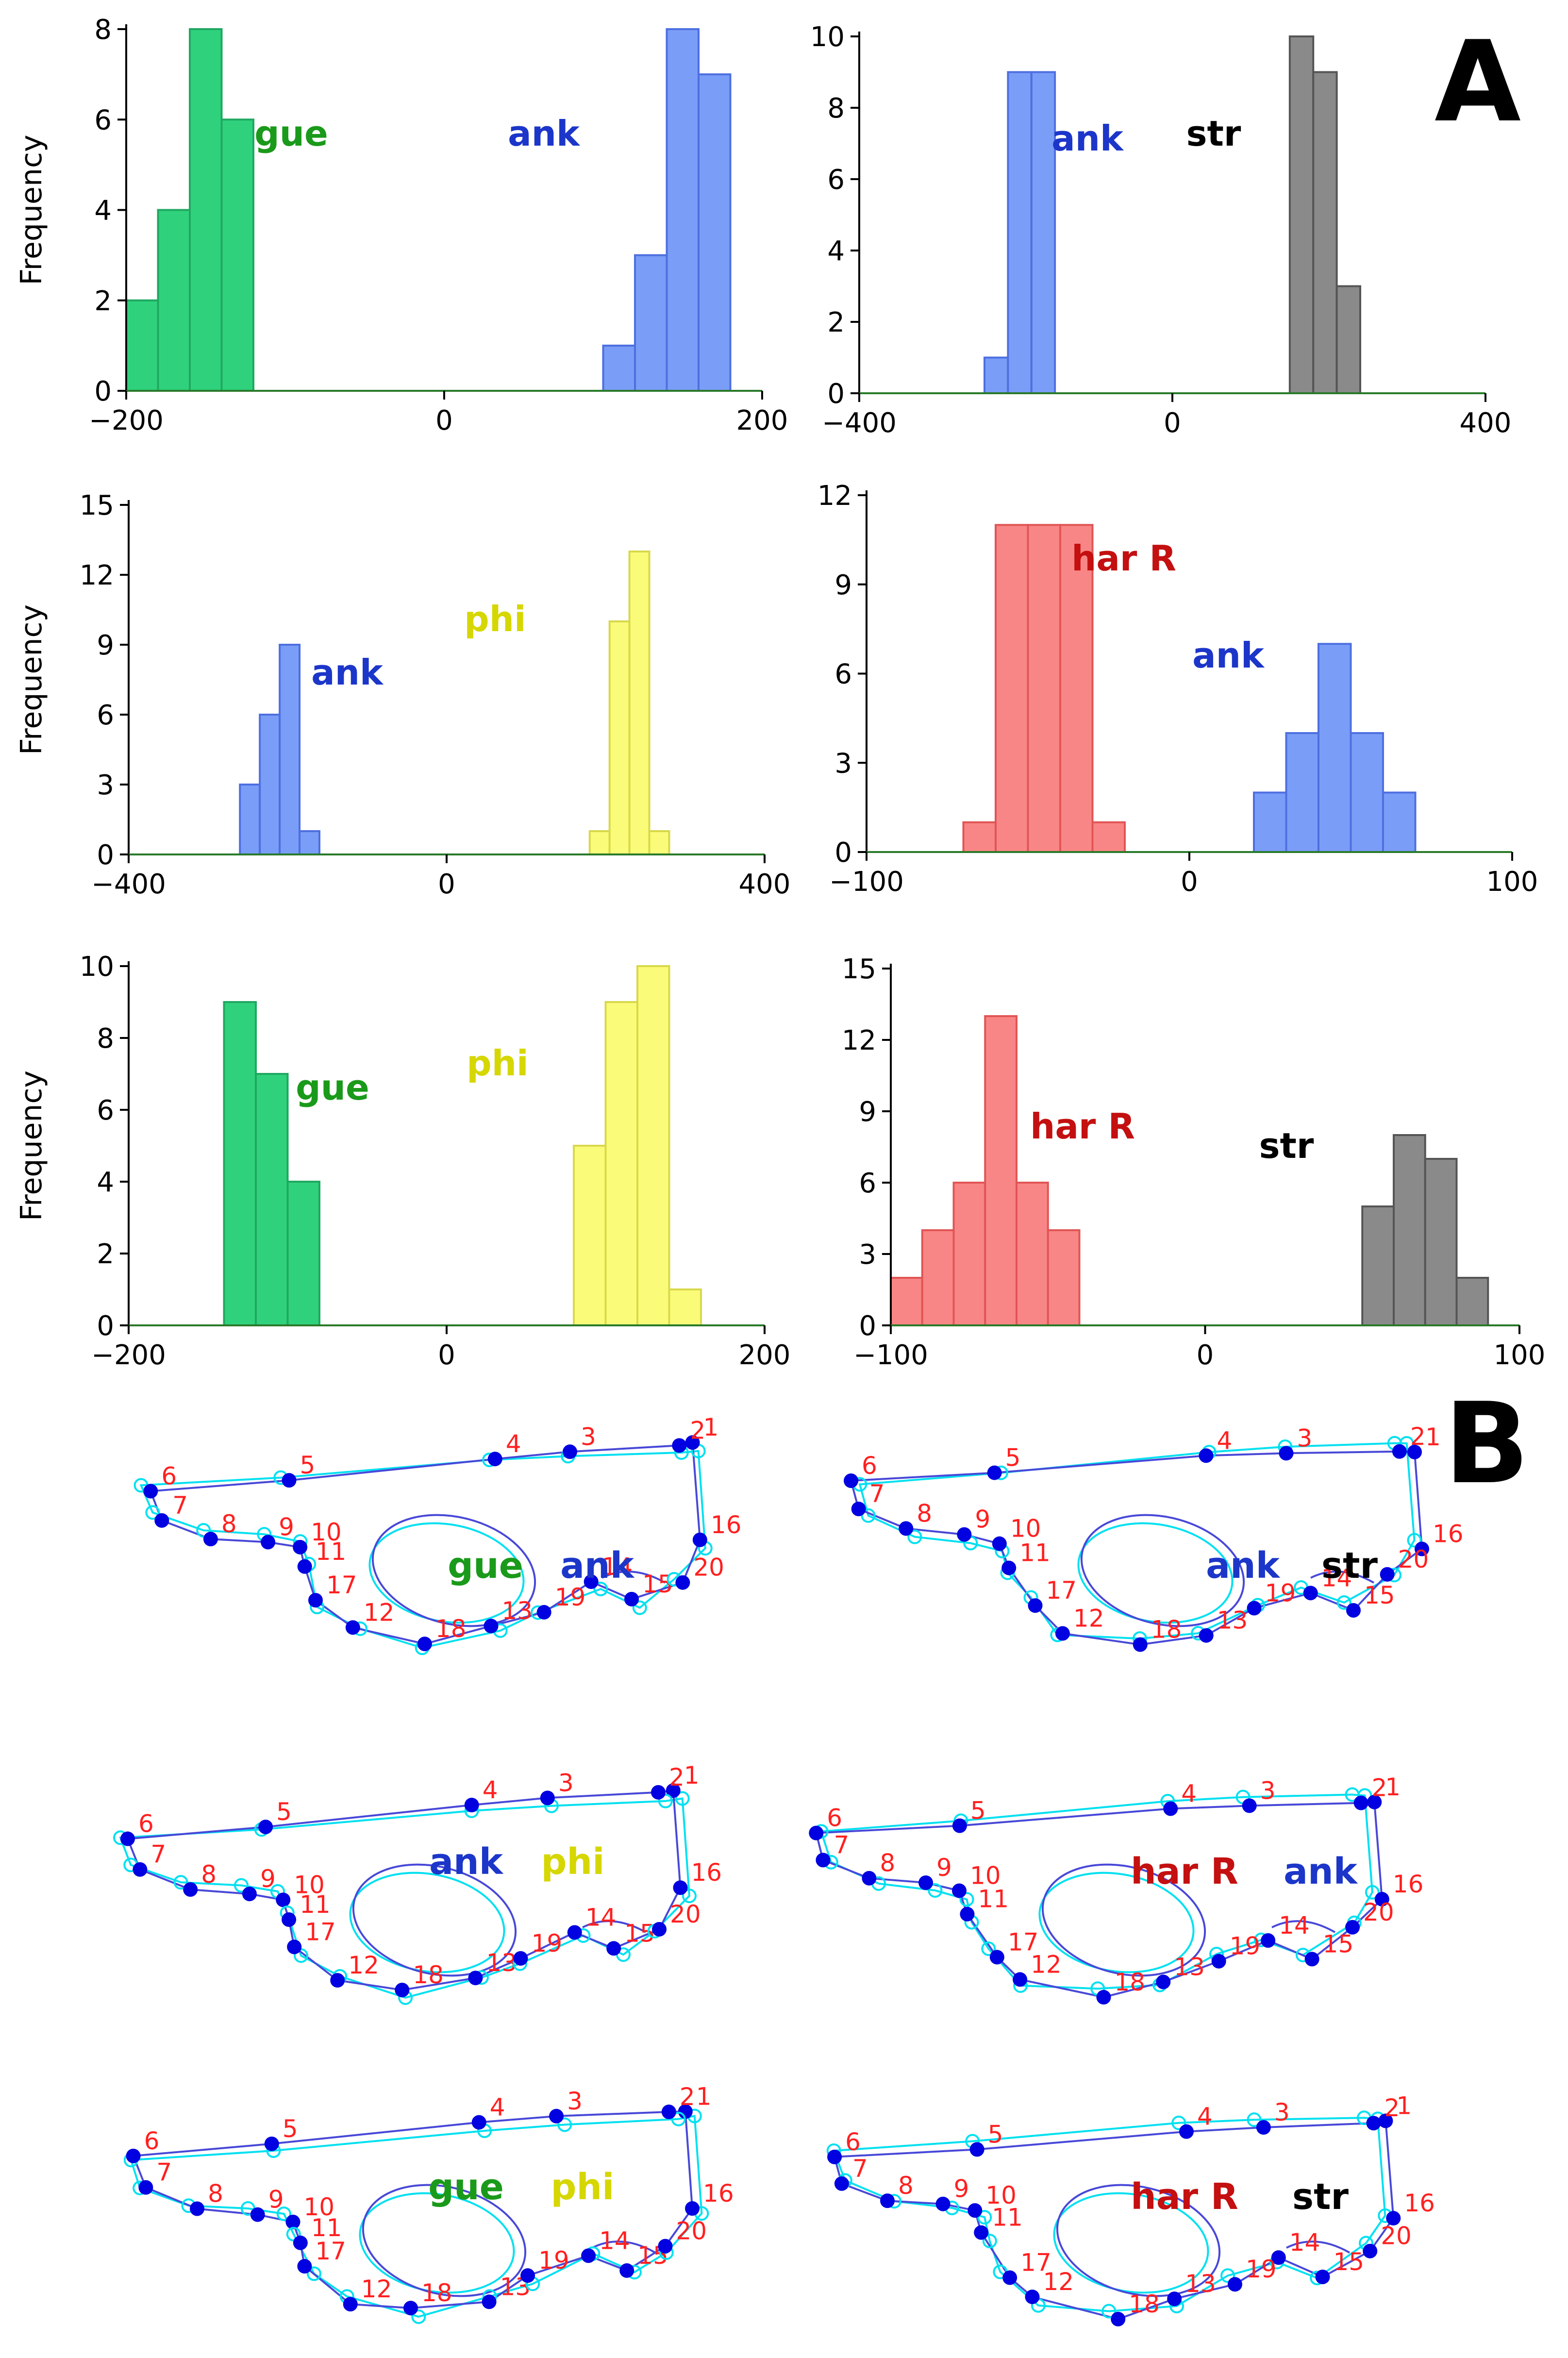  What do you see at coordinates (572, 1862) in the screenshot?
I see `comparison-label-2: phi` at bounding box center [572, 1862].